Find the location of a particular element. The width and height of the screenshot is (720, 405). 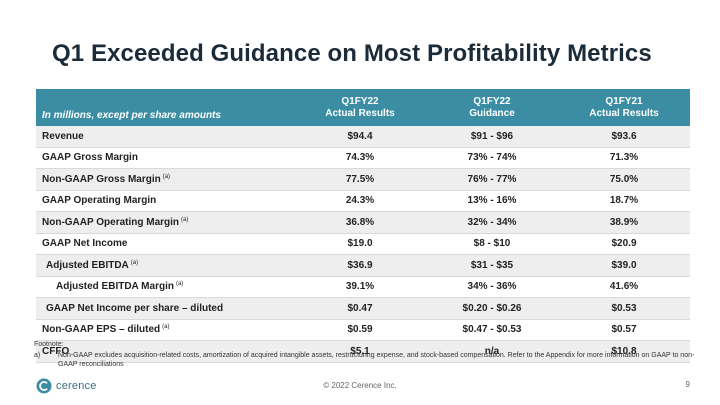

q1fy21-actual-value: 38.9% is located at coordinates (624, 222).